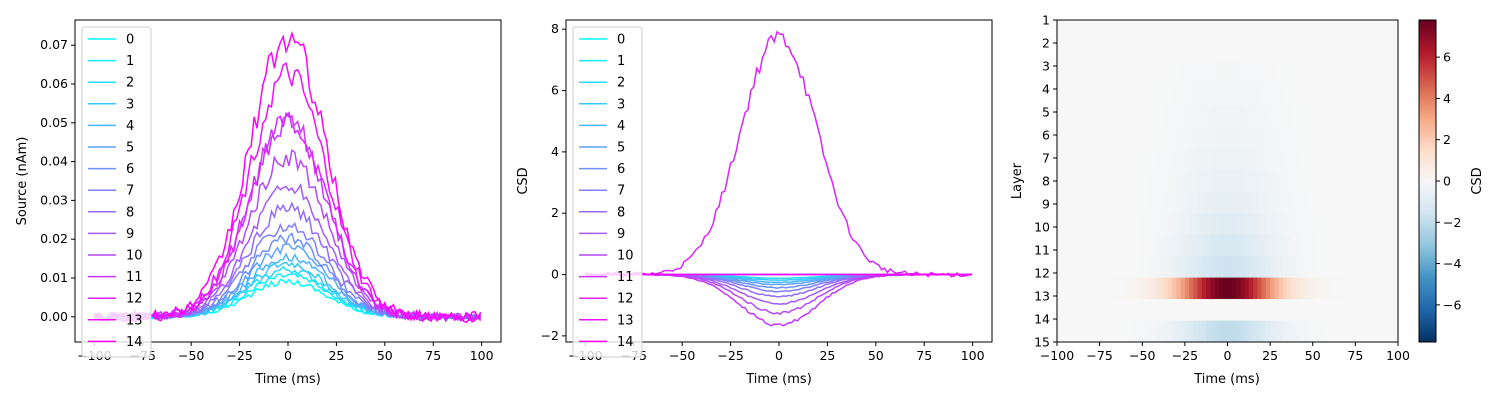 The width and height of the screenshot is (1500, 400). Describe the element at coordinates (1447, 98) in the screenshot. I see `colorbar-tick-label: 4` at that location.